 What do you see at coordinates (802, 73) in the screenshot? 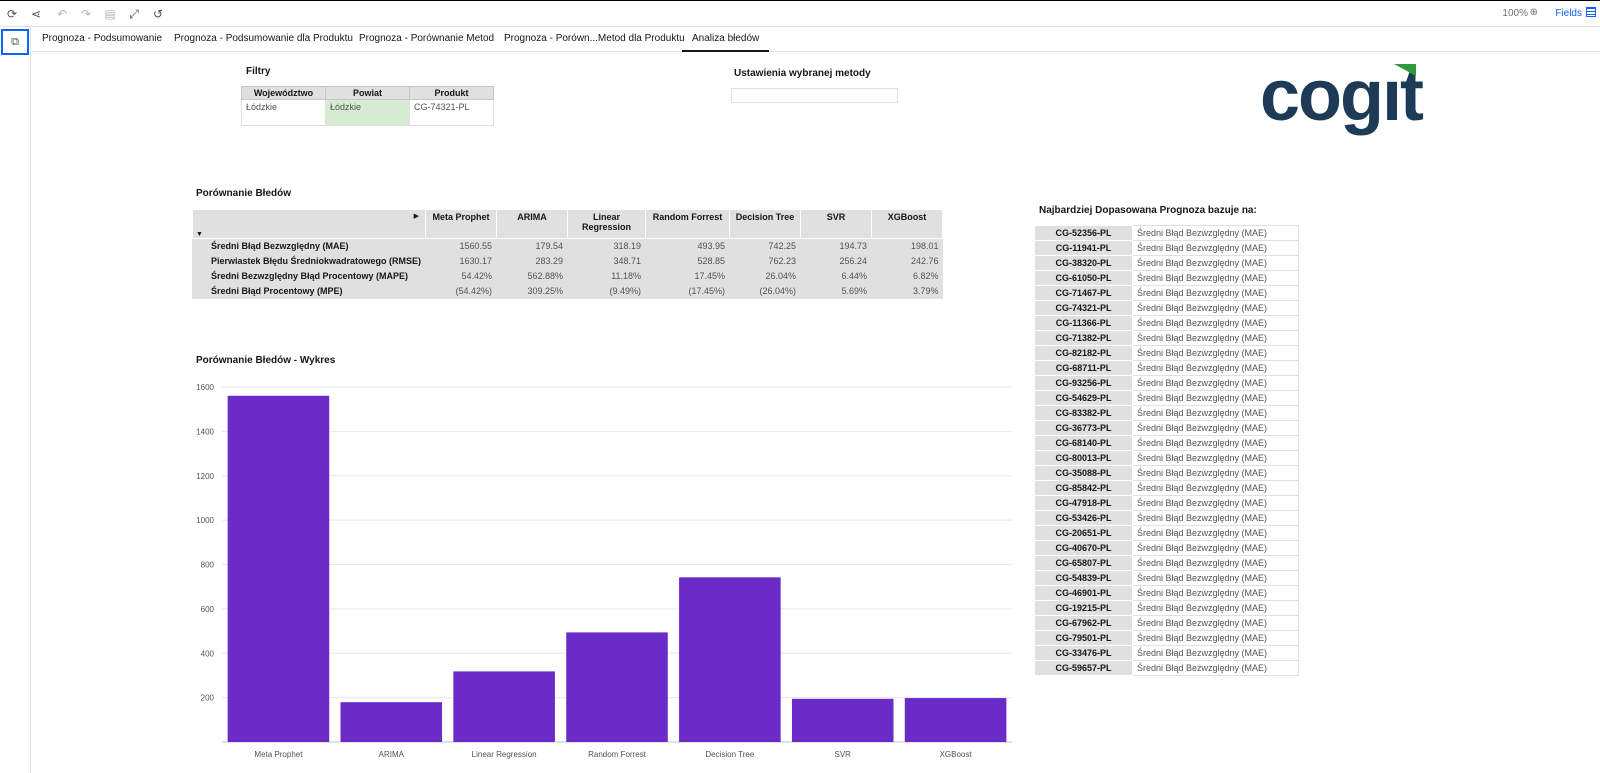
I see `method-settings-title: Ustawienia wybranej metody` at bounding box center [802, 73].